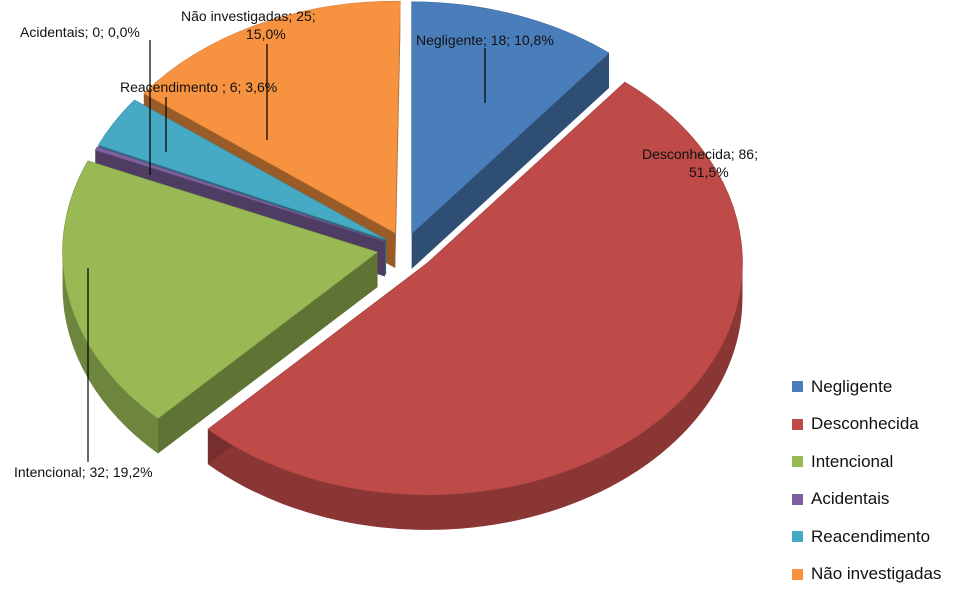  I want to click on data-label-nao-investigadas-line1: Não investigadas; 25;, so click(248, 16).